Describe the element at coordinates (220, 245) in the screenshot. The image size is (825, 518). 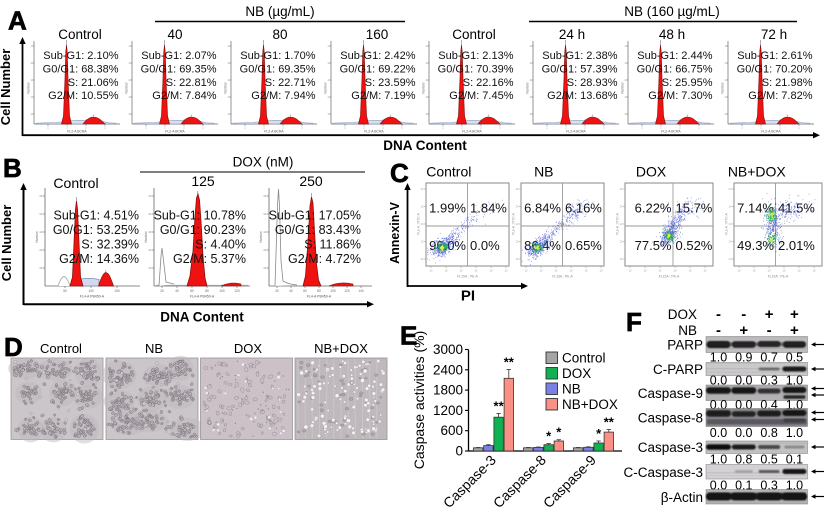
I see `svg-text: S: 4.40%` at that location.